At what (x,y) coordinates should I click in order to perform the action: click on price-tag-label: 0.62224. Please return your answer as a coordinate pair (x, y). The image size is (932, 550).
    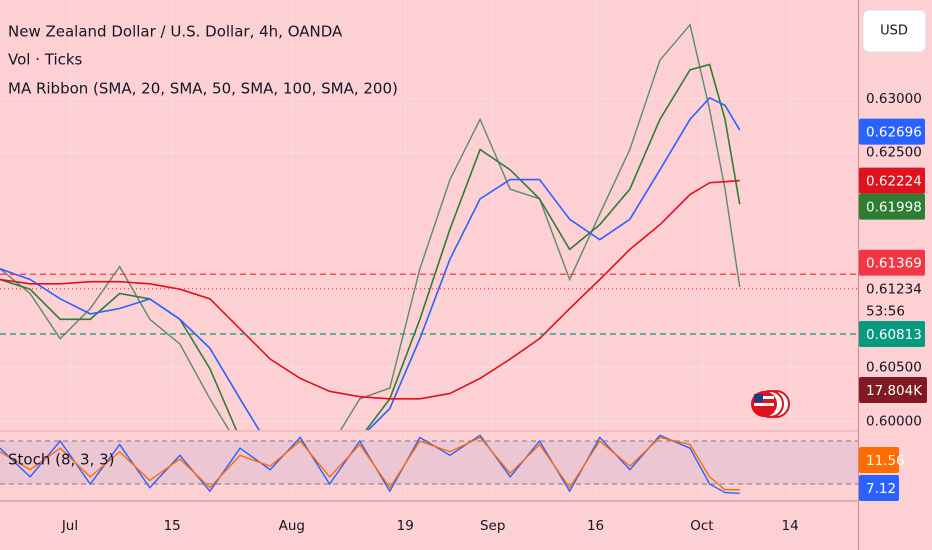
    Looking at the image, I should click on (894, 182).